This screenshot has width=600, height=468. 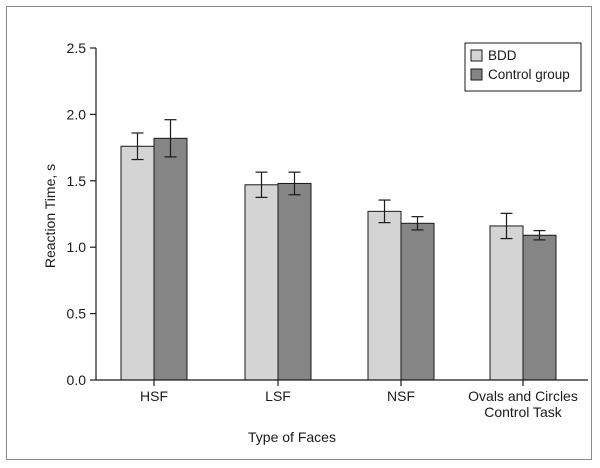 I want to click on legend: BDD Control group, so click(x=523, y=67).